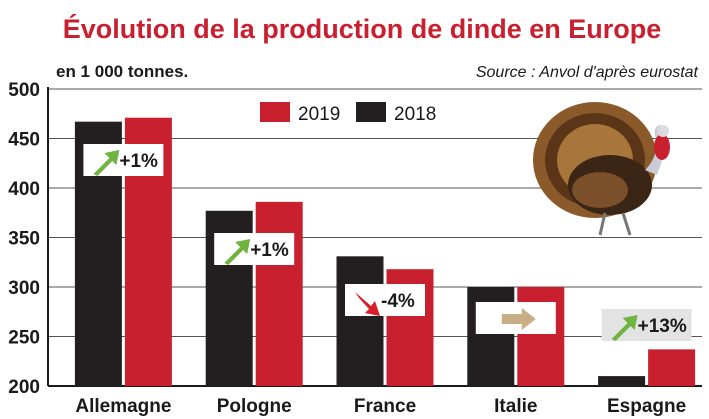  What do you see at coordinates (254, 406) in the screenshot?
I see `x-label-pologne: Pologne` at bounding box center [254, 406].